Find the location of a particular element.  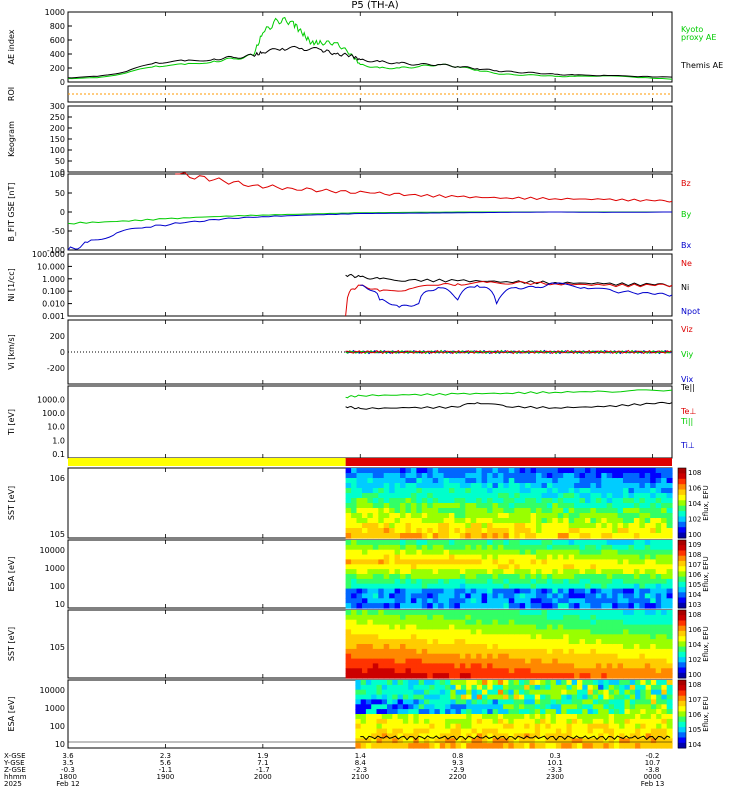

legend-label: Viz is located at coordinates (687, 329).